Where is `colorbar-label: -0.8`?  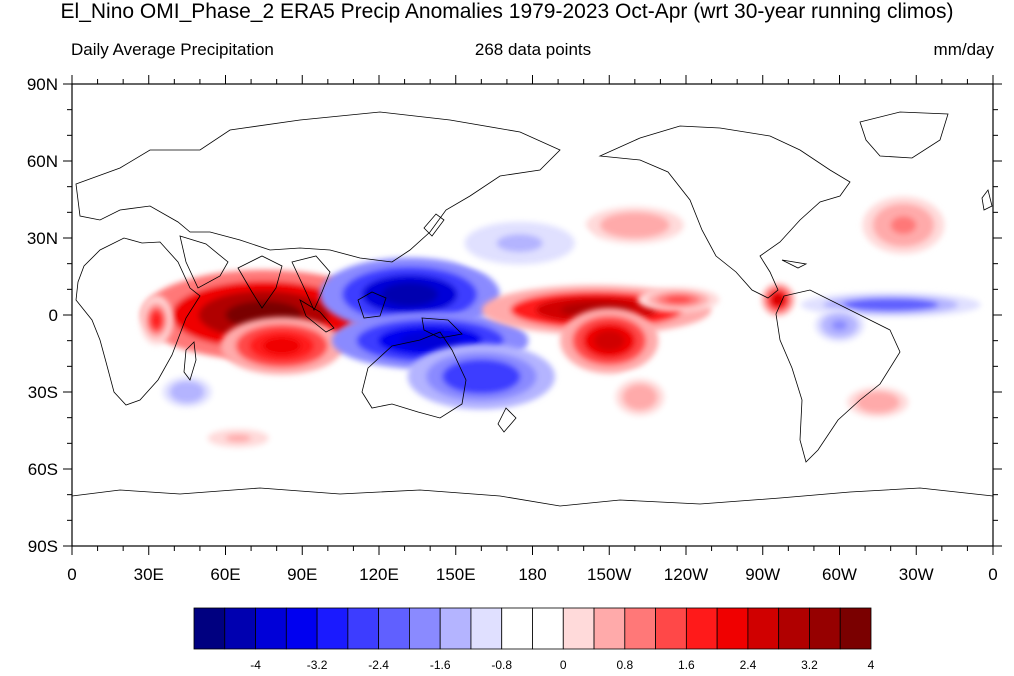 colorbar-label: -0.8 is located at coordinates (501, 665).